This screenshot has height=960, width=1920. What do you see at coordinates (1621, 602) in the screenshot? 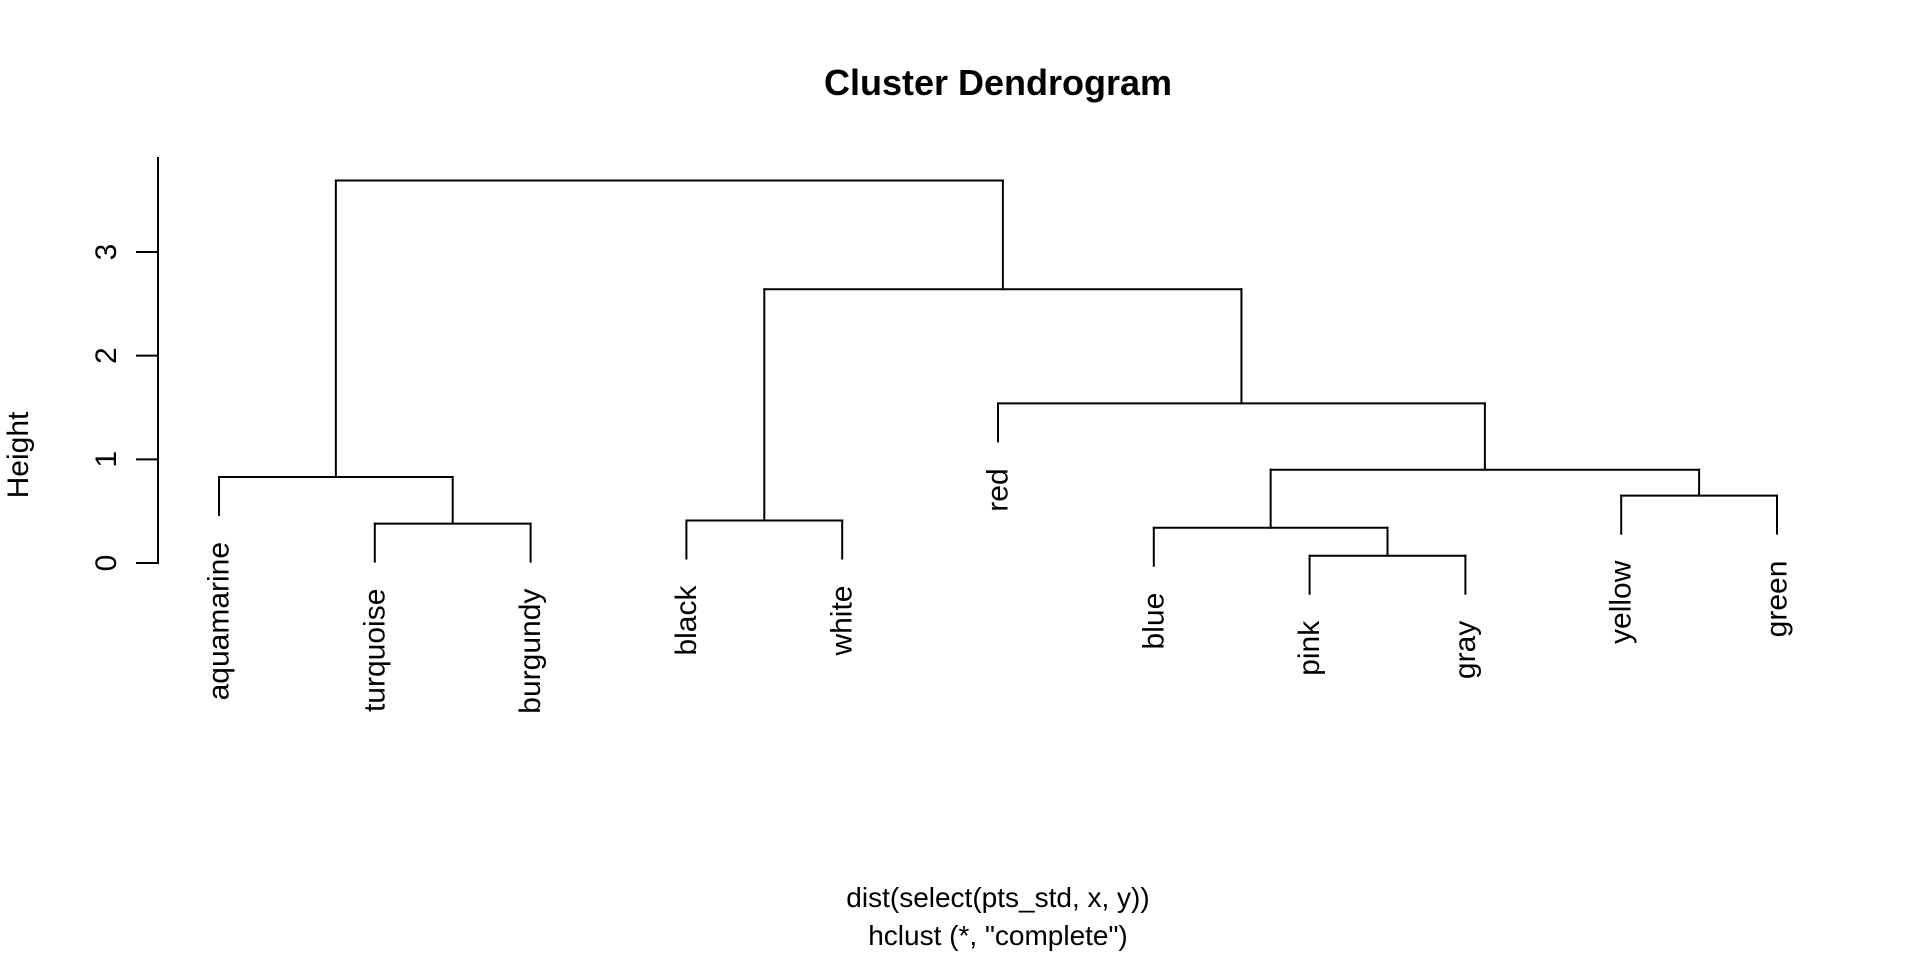
I see `leaf-label-yellow: yellow` at bounding box center [1621, 602].